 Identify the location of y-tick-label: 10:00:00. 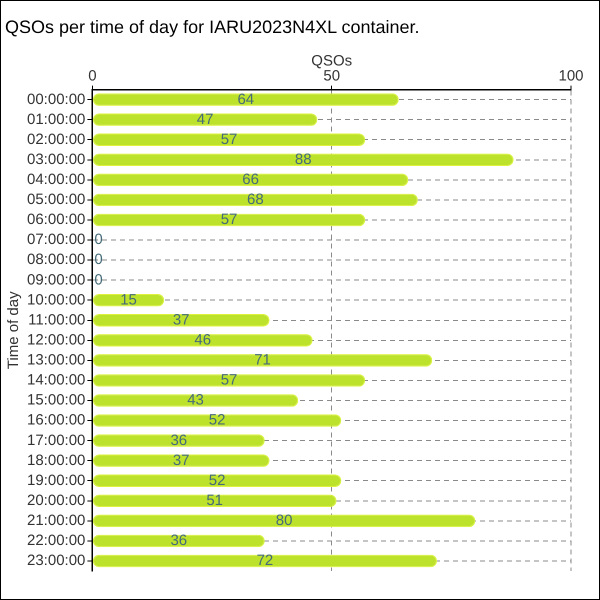
(56, 299).